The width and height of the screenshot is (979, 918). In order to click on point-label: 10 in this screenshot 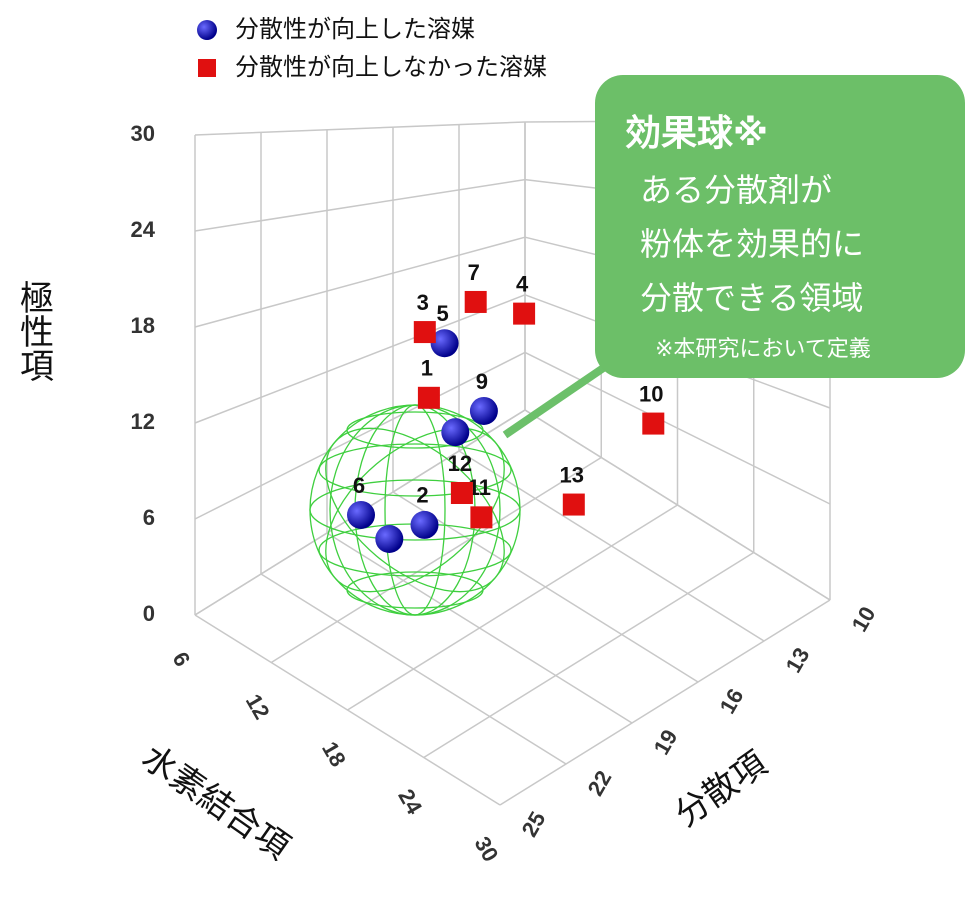, I will do `click(651, 393)`.